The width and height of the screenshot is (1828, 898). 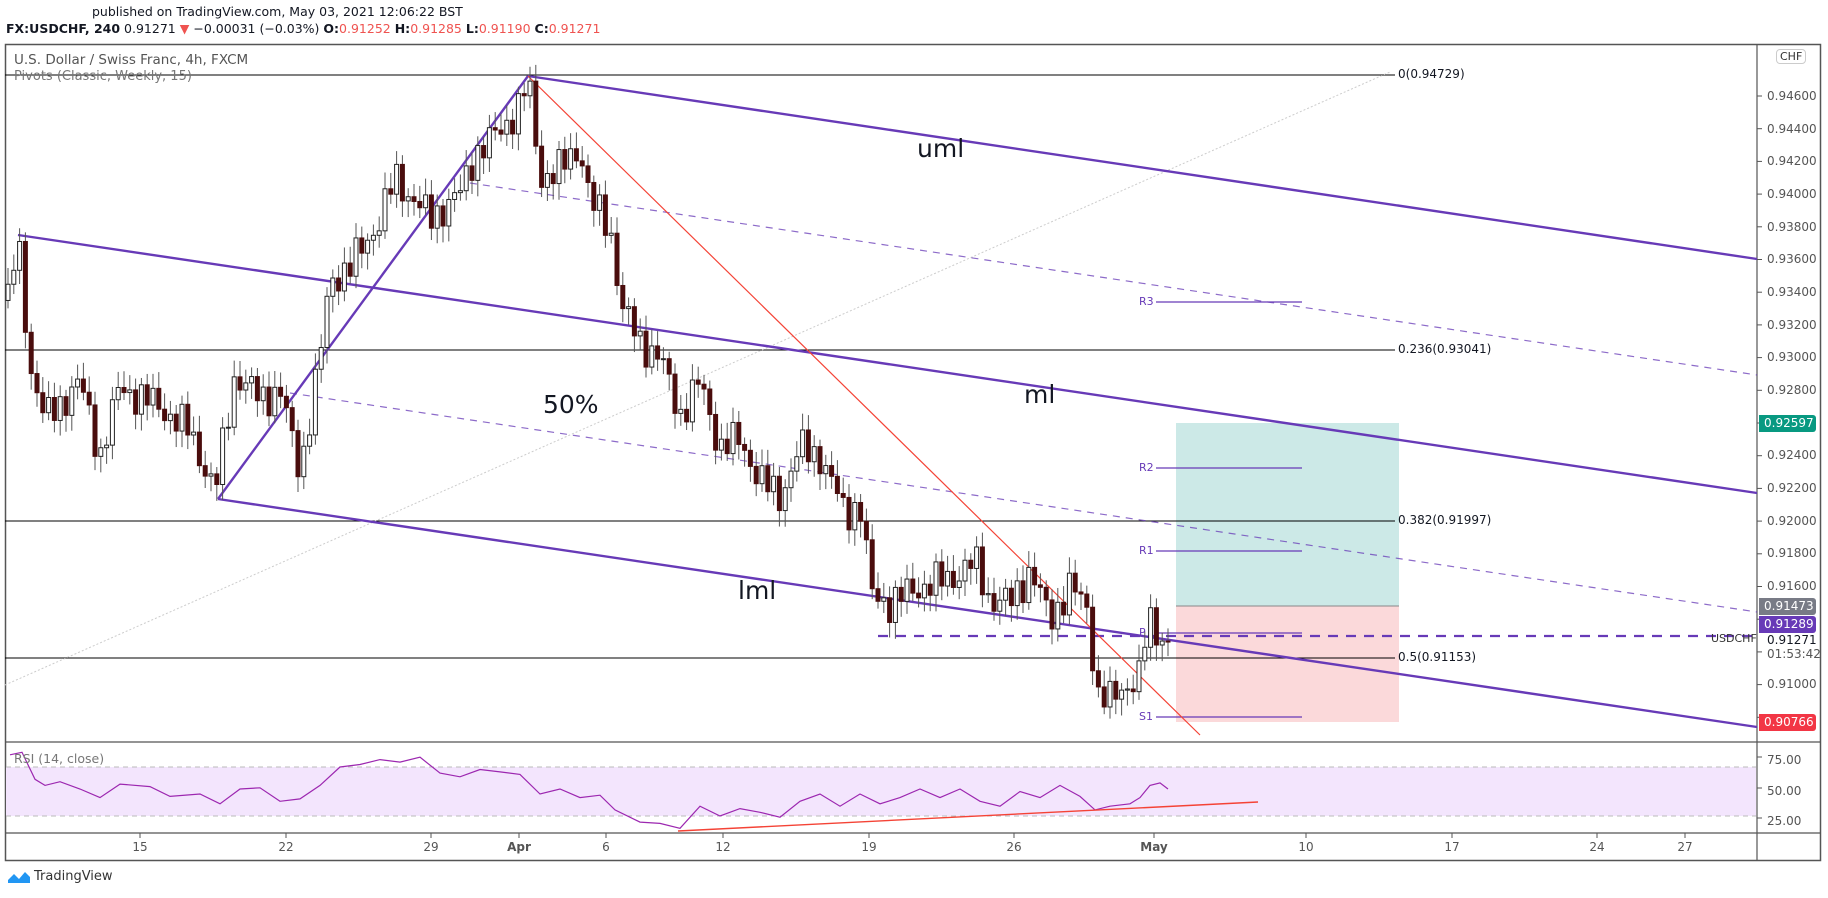 I want to click on price-tick: 0.94600, so click(x=1792, y=96).